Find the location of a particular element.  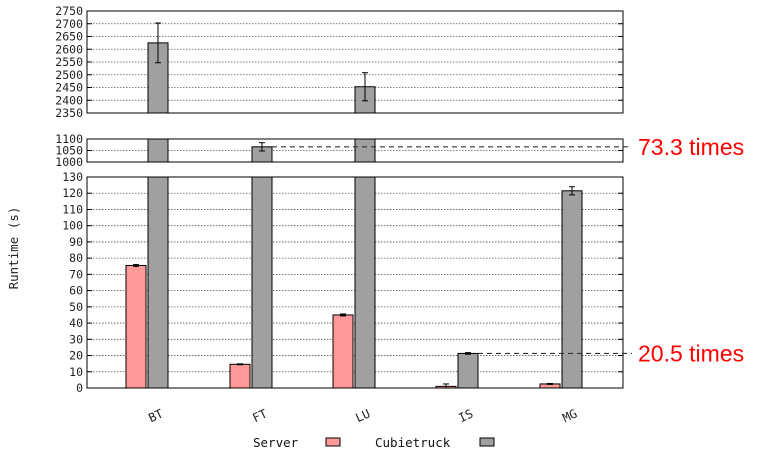

y-tick-label: 1100 is located at coordinates (69, 139).